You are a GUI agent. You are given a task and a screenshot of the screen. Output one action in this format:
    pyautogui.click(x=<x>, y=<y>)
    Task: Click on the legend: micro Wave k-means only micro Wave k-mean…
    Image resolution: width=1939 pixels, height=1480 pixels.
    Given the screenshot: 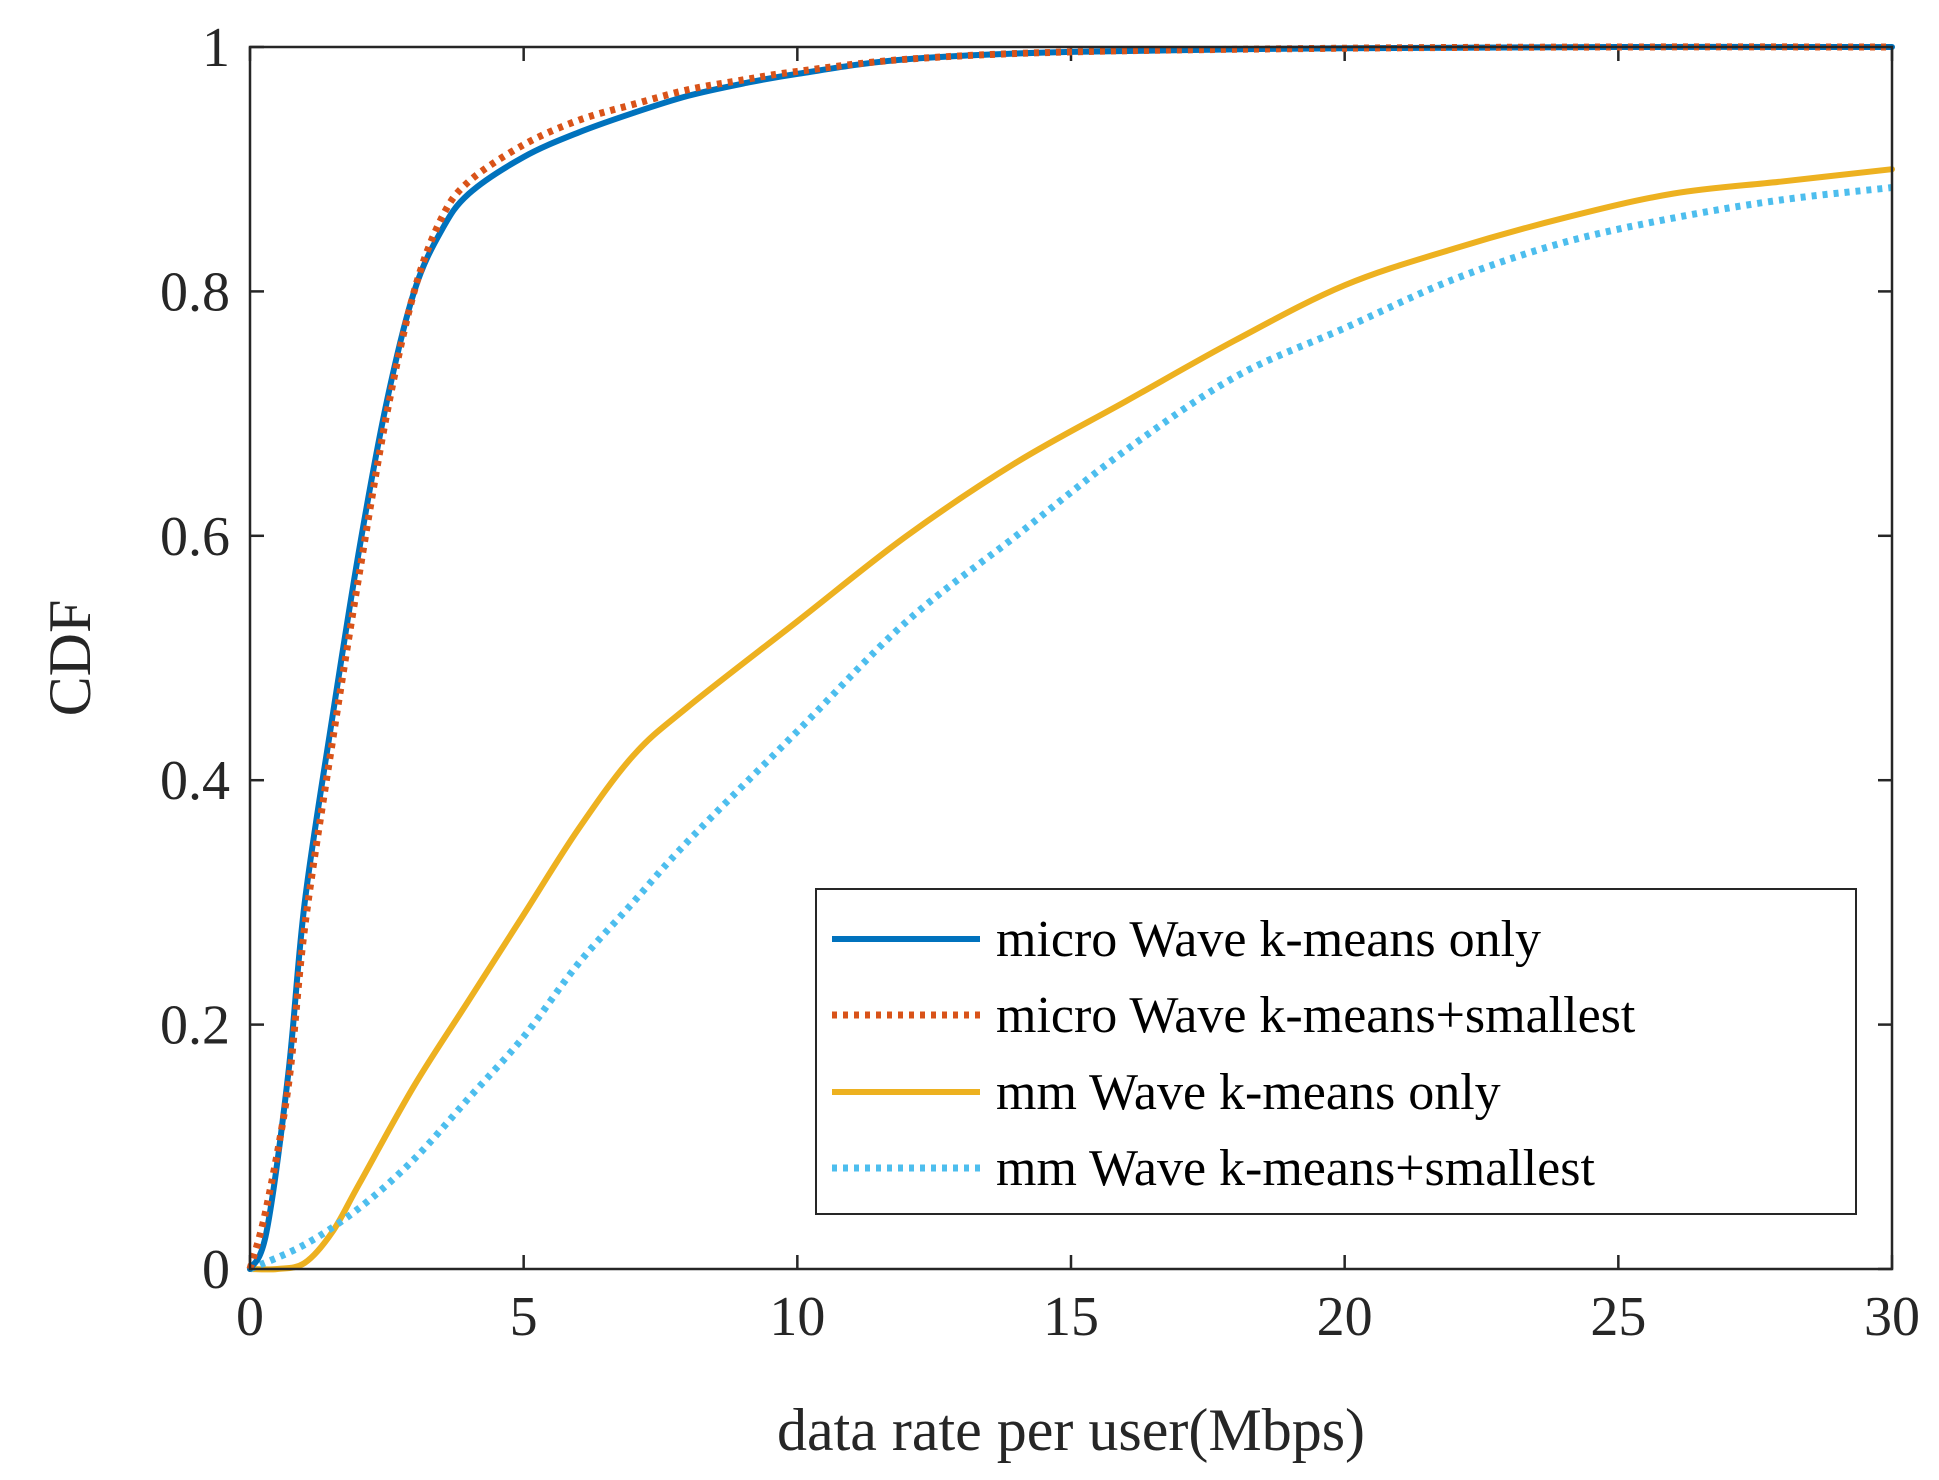 What is the action you would take?
    pyautogui.click(x=1336, y=1051)
    